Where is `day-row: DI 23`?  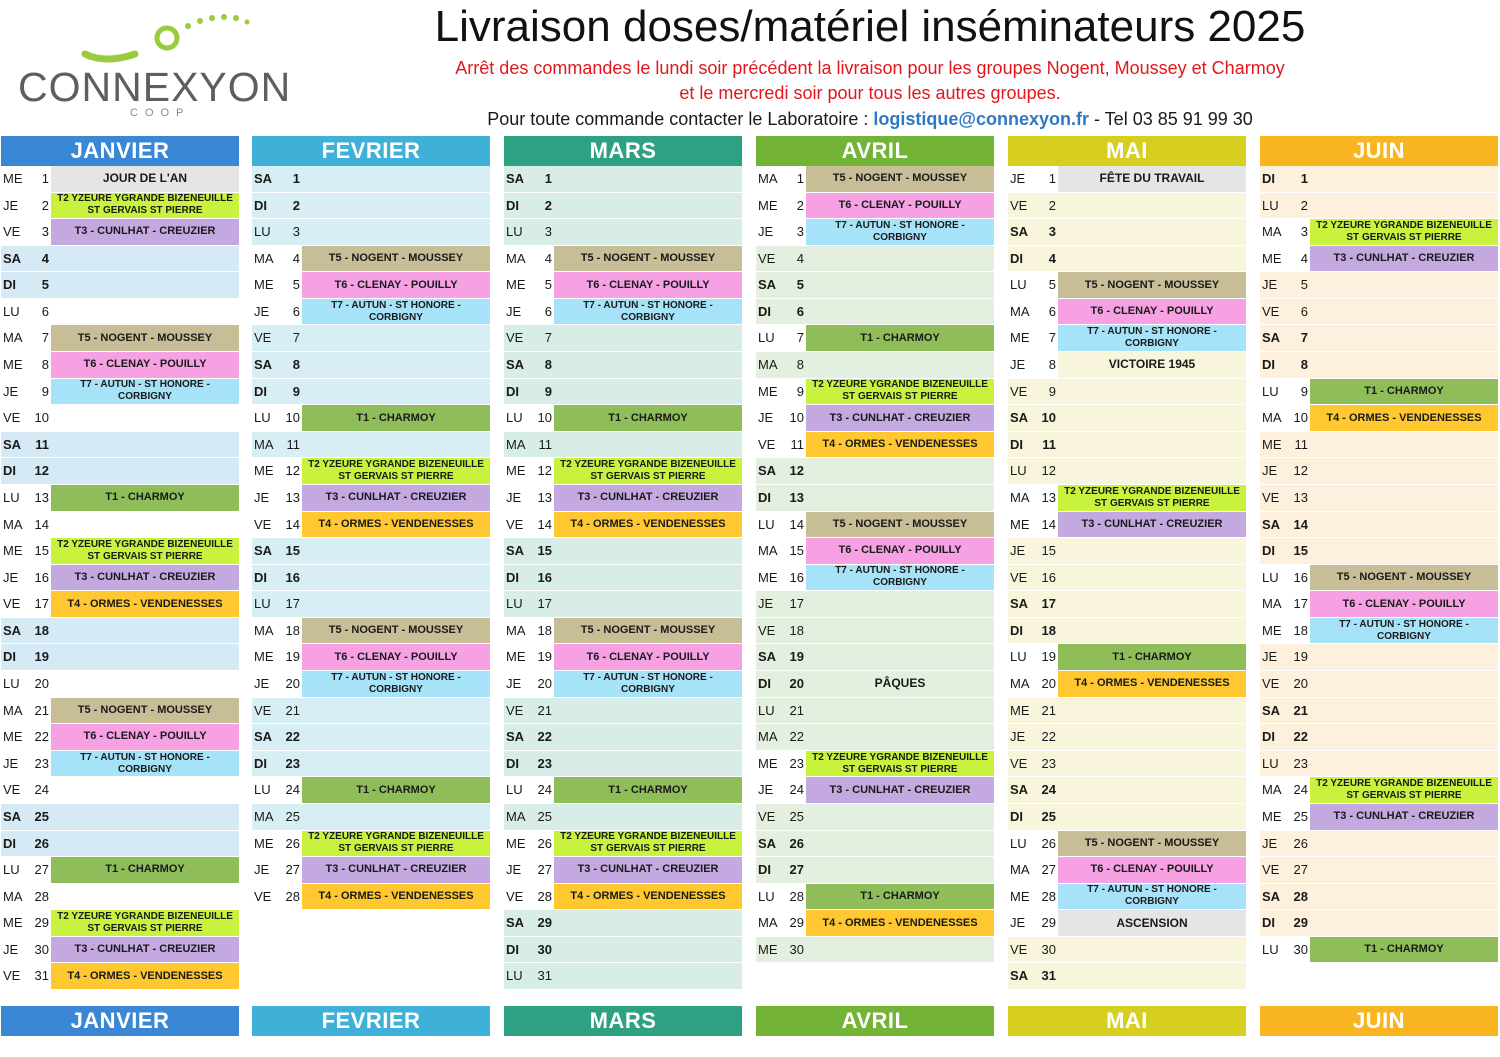 day-row: DI 23 is located at coordinates (371, 763).